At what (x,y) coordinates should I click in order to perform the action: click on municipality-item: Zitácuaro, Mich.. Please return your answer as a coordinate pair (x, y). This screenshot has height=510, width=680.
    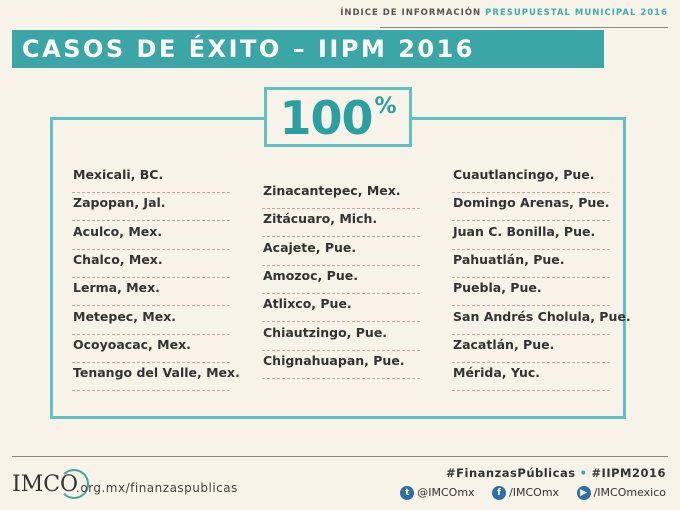
    Looking at the image, I should click on (341, 223).